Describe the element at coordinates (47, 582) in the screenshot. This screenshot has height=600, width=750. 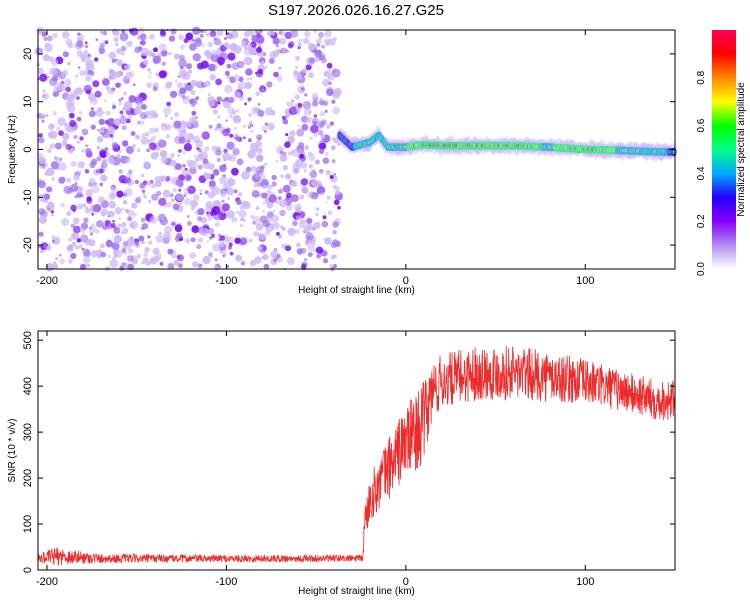
I see `x-tick-label: -200` at that location.